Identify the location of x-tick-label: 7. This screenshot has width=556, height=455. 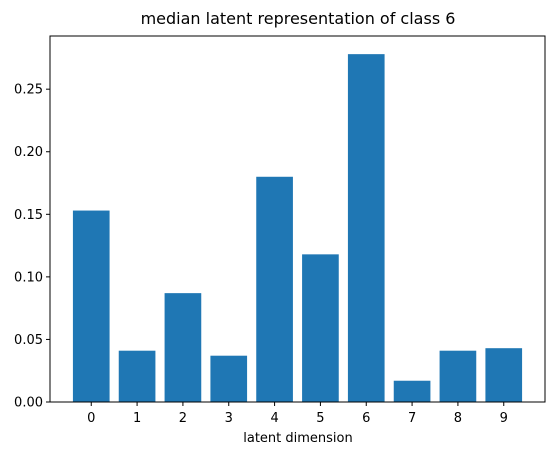
(412, 418).